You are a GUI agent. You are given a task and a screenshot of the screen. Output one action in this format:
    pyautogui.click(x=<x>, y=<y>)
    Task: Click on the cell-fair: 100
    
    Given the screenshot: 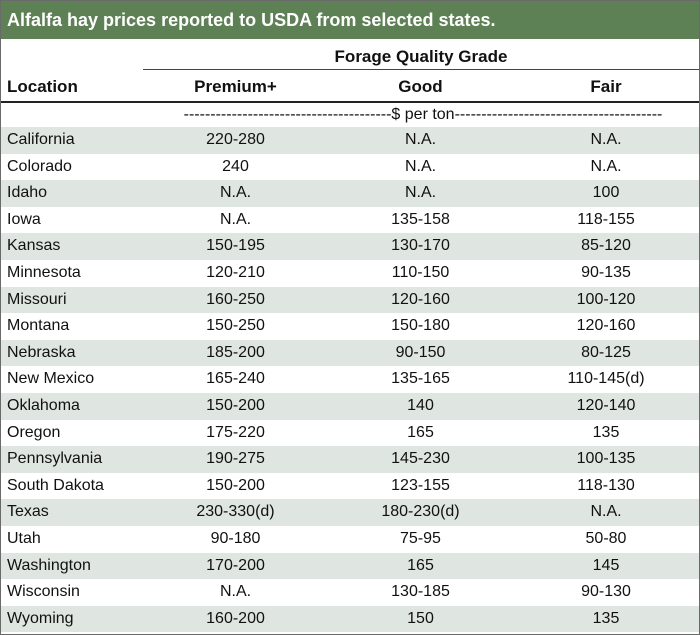 What is the action you would take?
    pyautogui.click(x=606, y=193)
    